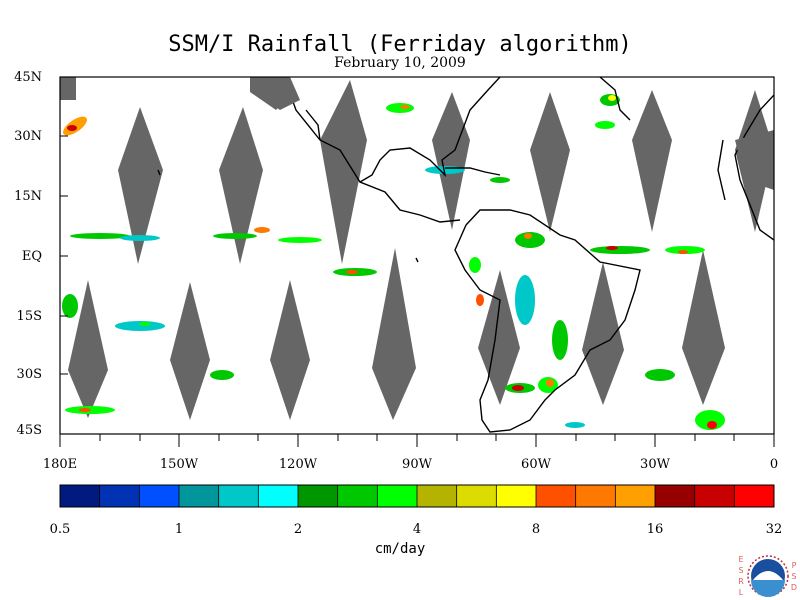  What do you see at coordinates (417, 440) in the screenshot?
I see `x-axis-ticks` at bounding box center [417, 440].